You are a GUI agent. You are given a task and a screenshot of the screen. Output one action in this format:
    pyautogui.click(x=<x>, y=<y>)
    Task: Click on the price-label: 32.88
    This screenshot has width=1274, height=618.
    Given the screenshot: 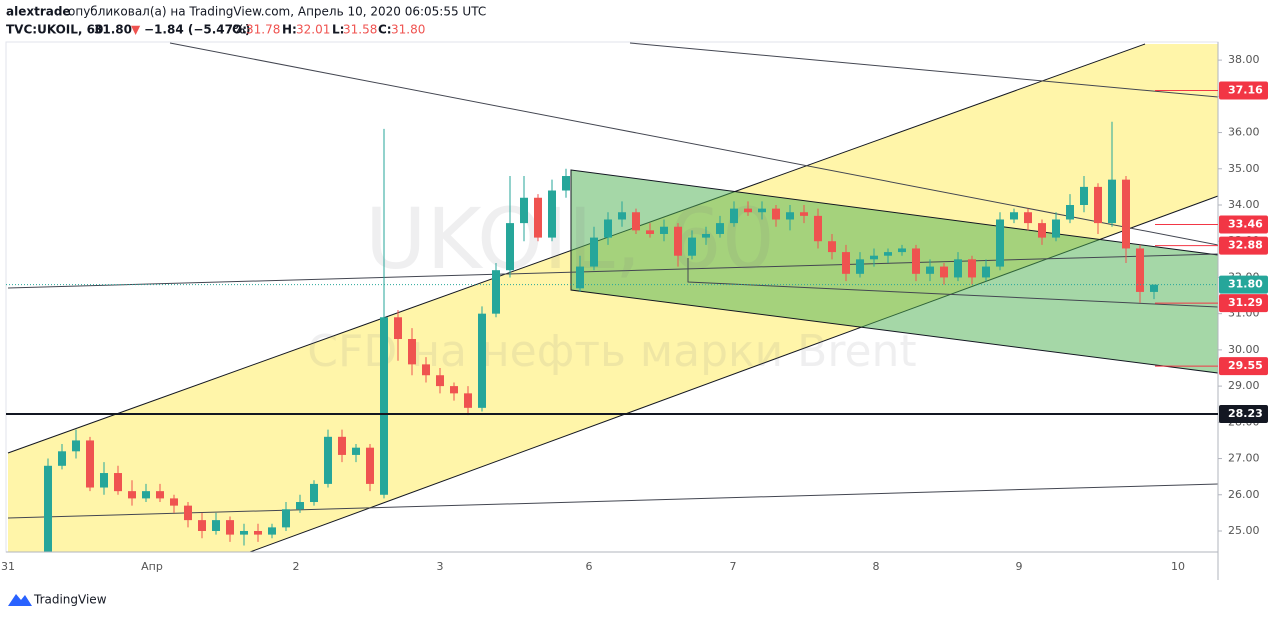 What is the action you would take?
    pyautogui.click(x=1245, y=245)
    